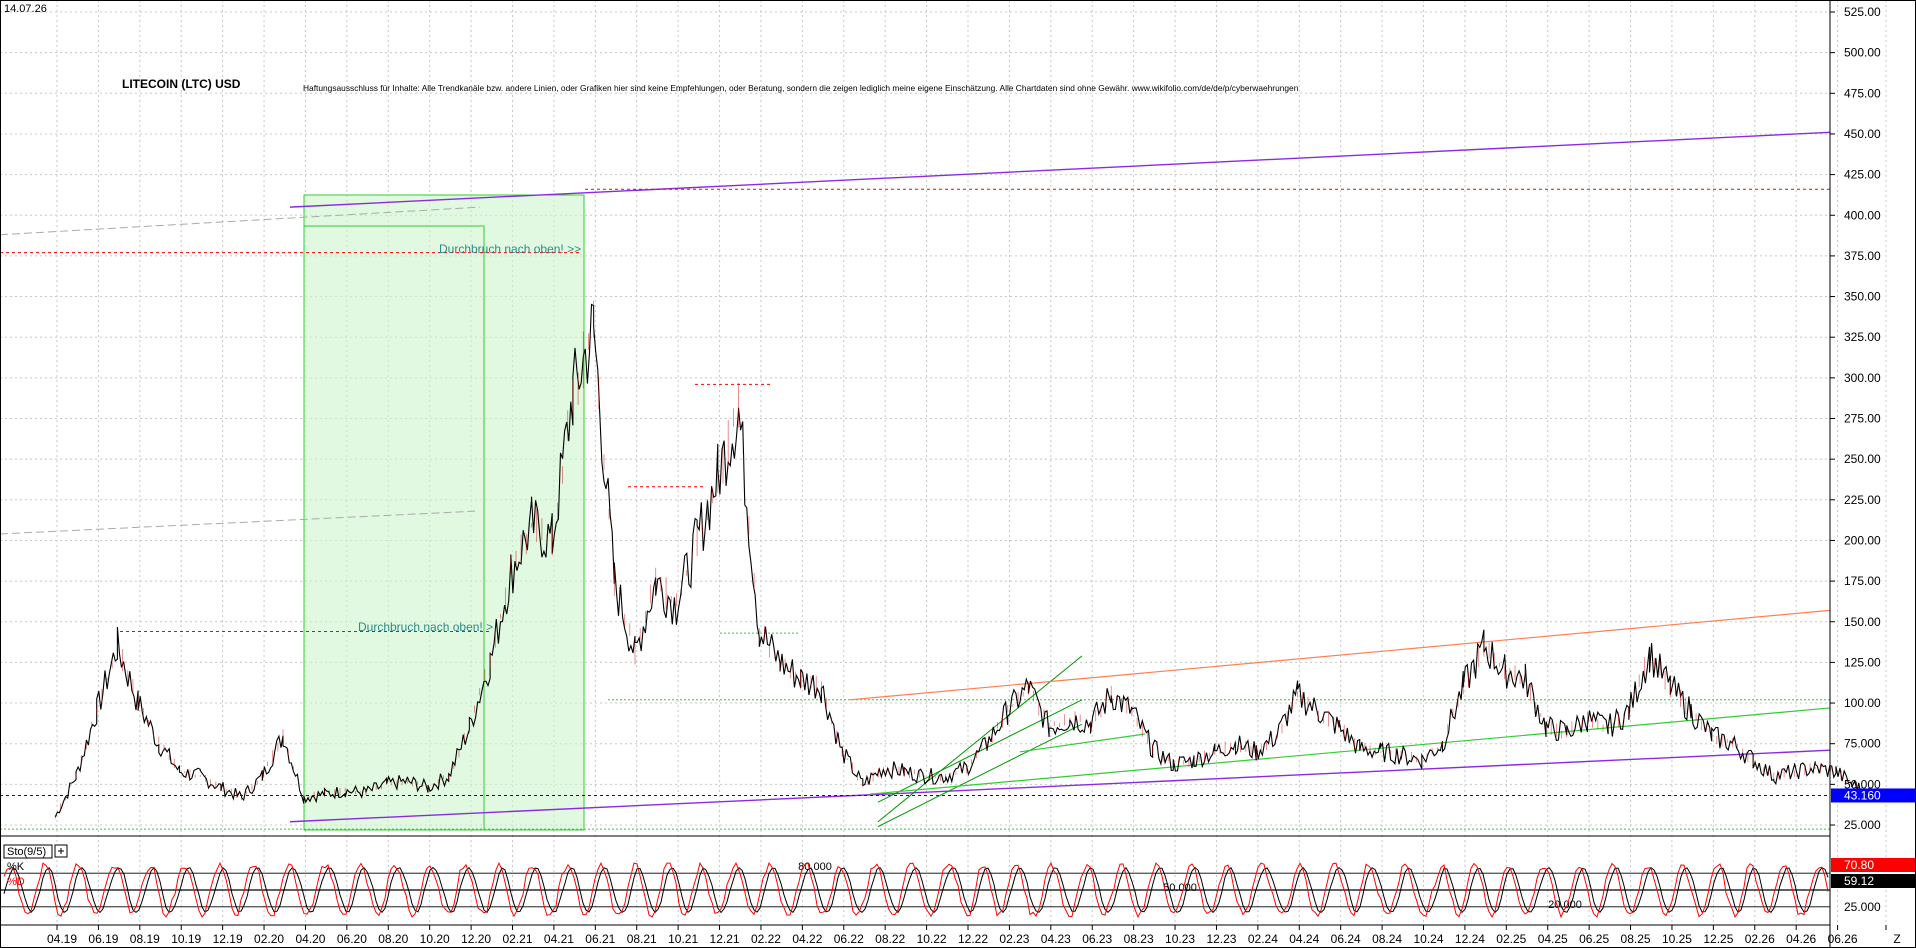  What do you see at coordinates (1862, 175) in the screenshot?
I see `y-tick-label: 425.00` at bounding box center [1862, 175].